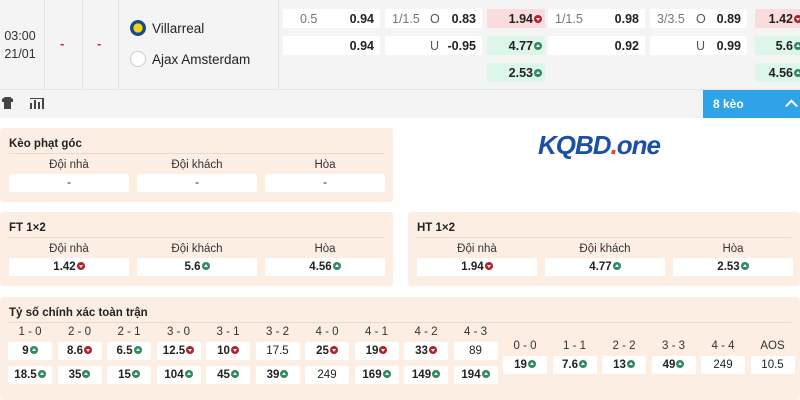 This screenshot has width=800, height=400. Describe the element at coordinates (669, 365) in the screenshot. I see `odds-value: 49` at that location.